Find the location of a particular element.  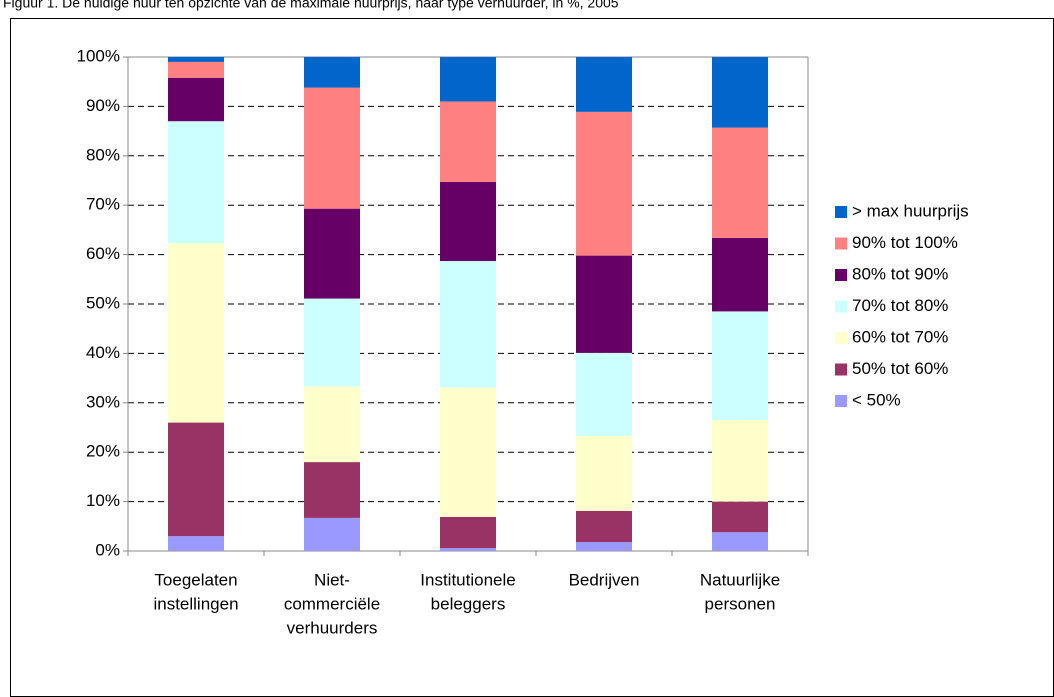

legend-label: 90% tot 100% is located at coordinates (905, 242).